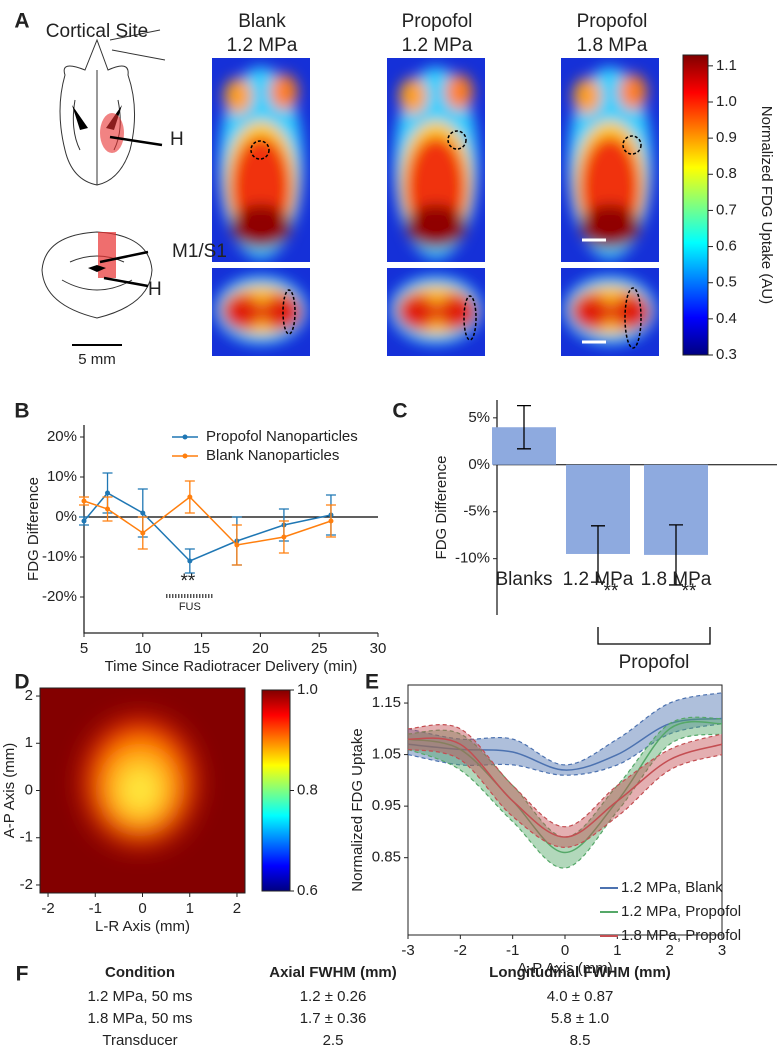 This screenshot has width=784, height=1050. What do you see at coordinates (512, 950) in the screenshot?
I see `x-tick-label: -1` at bounding box center [512, 950].